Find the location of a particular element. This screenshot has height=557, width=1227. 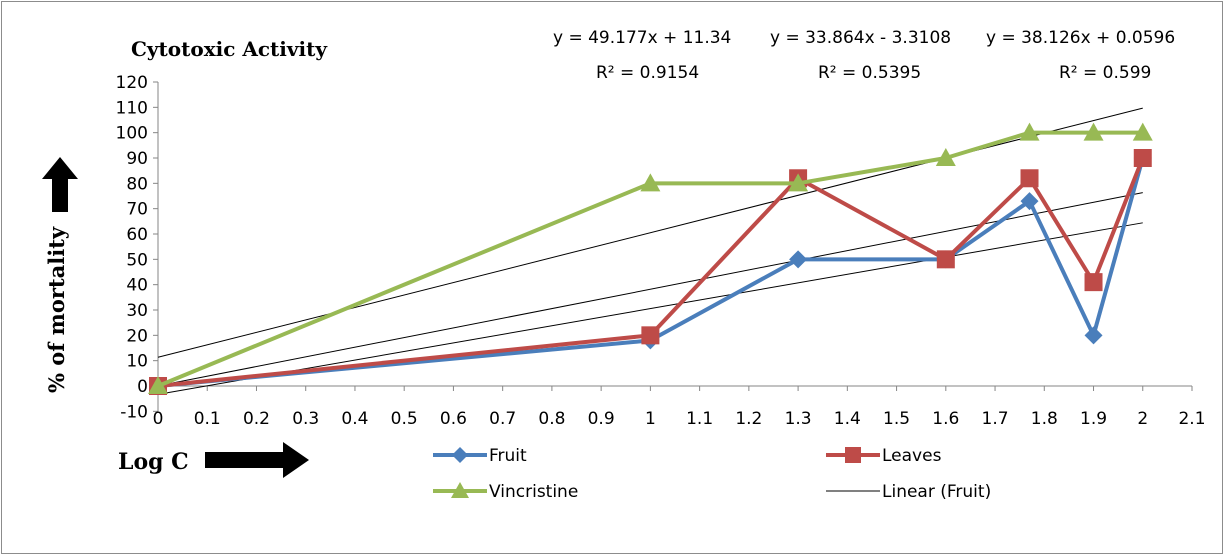

y-axis-label: % of mortality is located at coordinates (56, 309).